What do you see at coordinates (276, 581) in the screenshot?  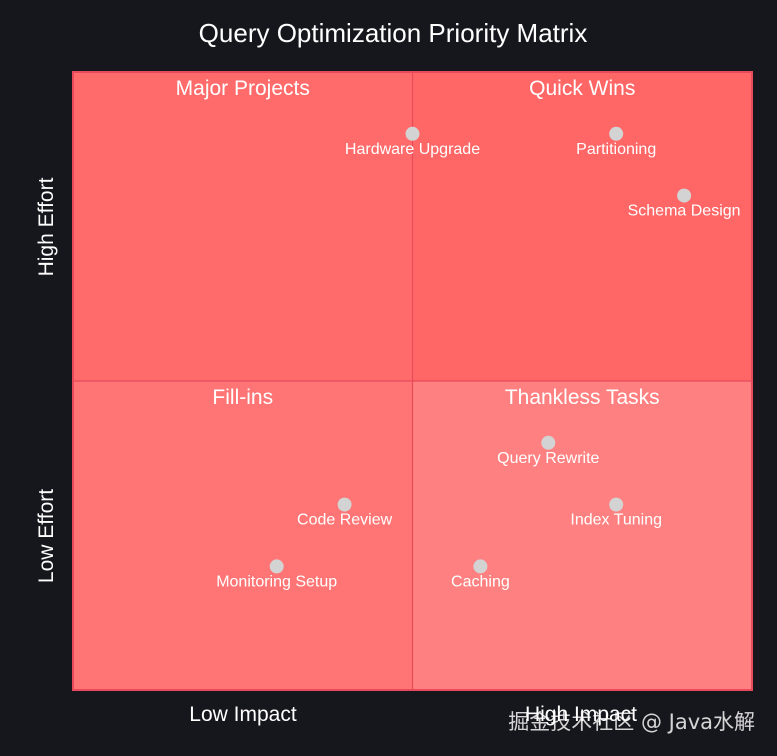 I see `point-label: Monitoring Setup` at bounding box center [276, 581].